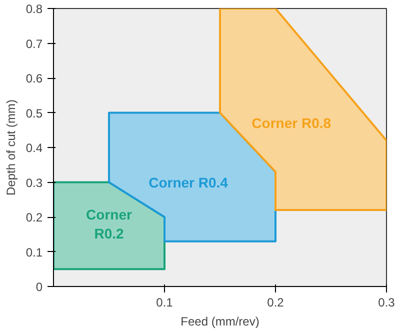 This screenshot has width=400, height=331. I want to click on y-tick-label: 0.5, so click(34, 113).